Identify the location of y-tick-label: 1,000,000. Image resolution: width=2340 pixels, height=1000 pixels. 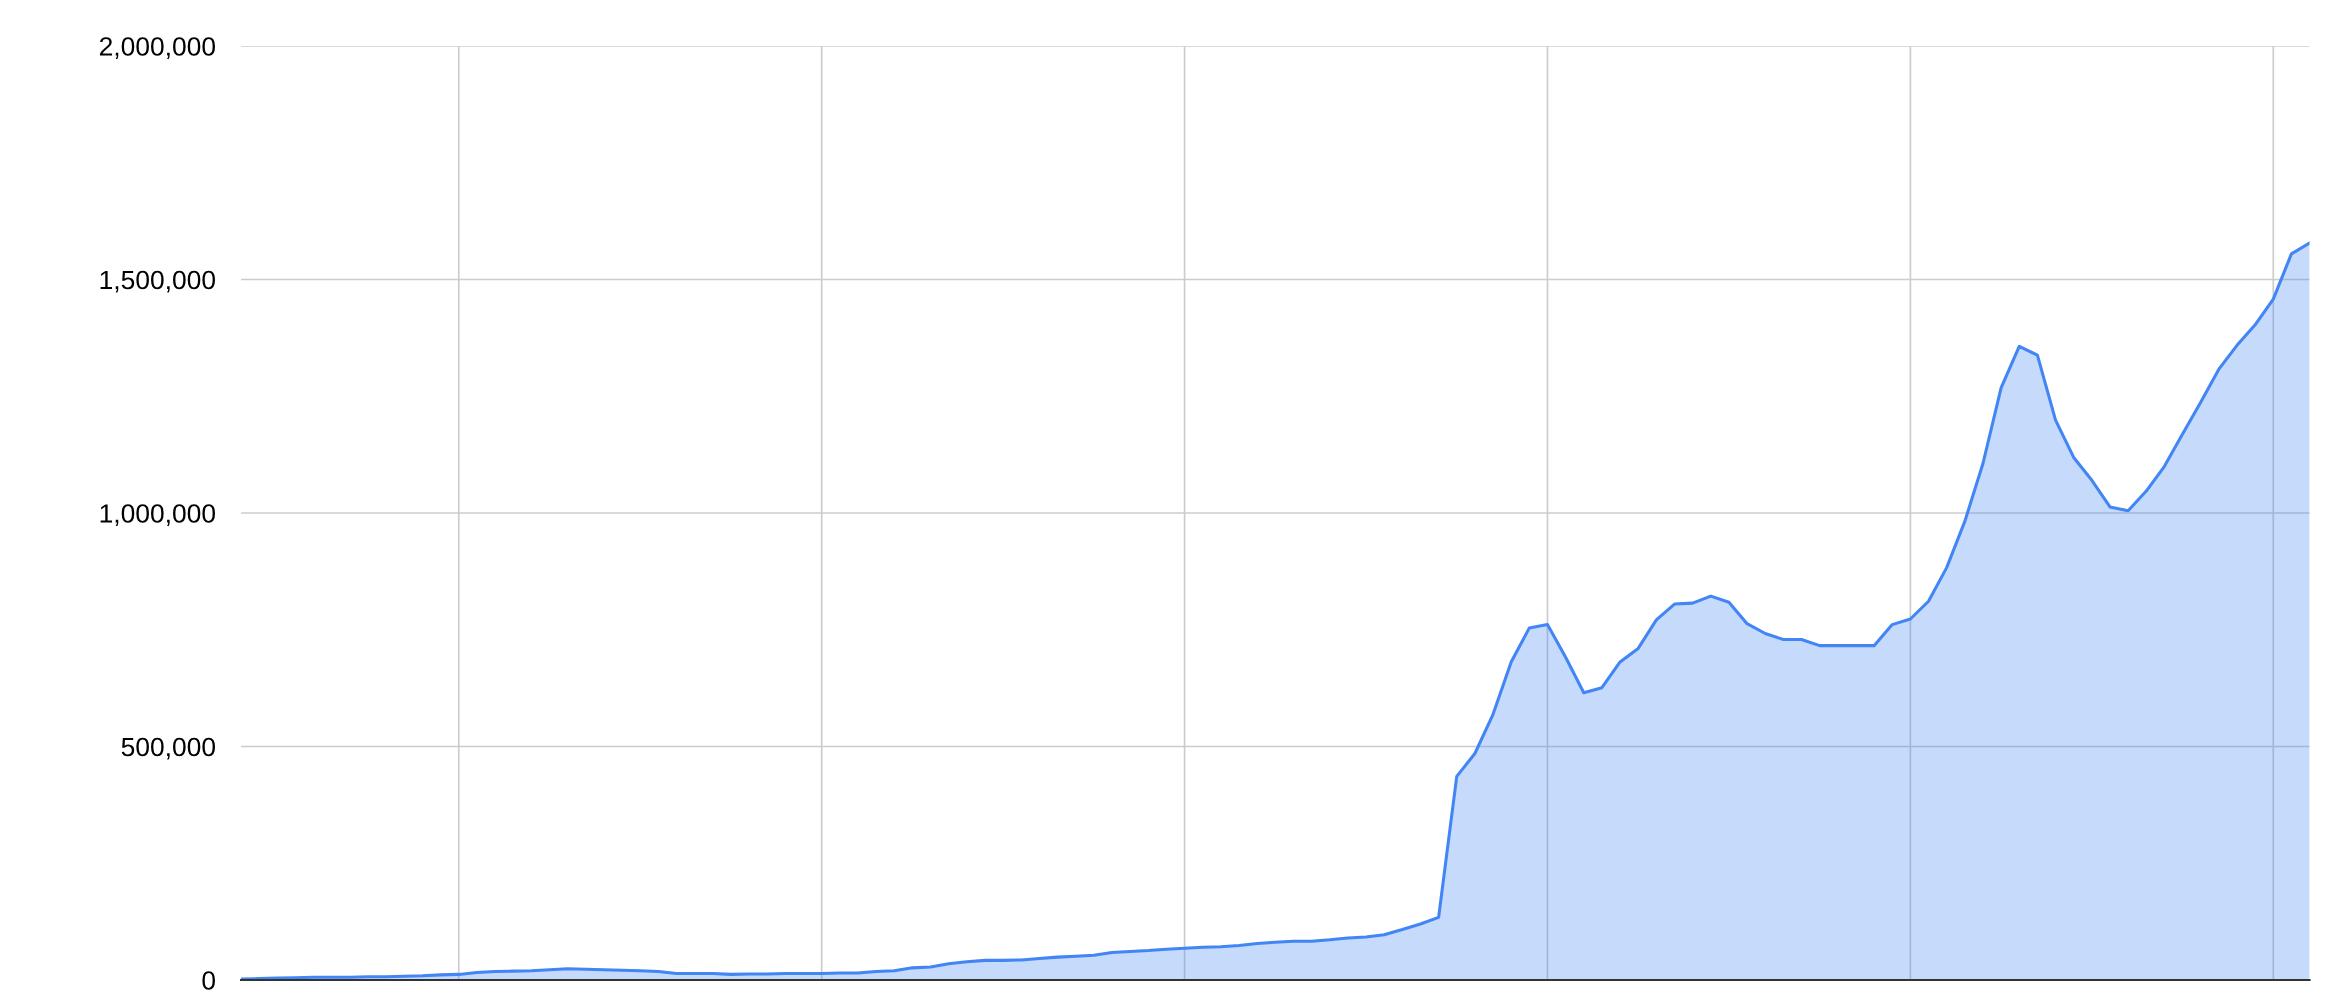
(157, 515).